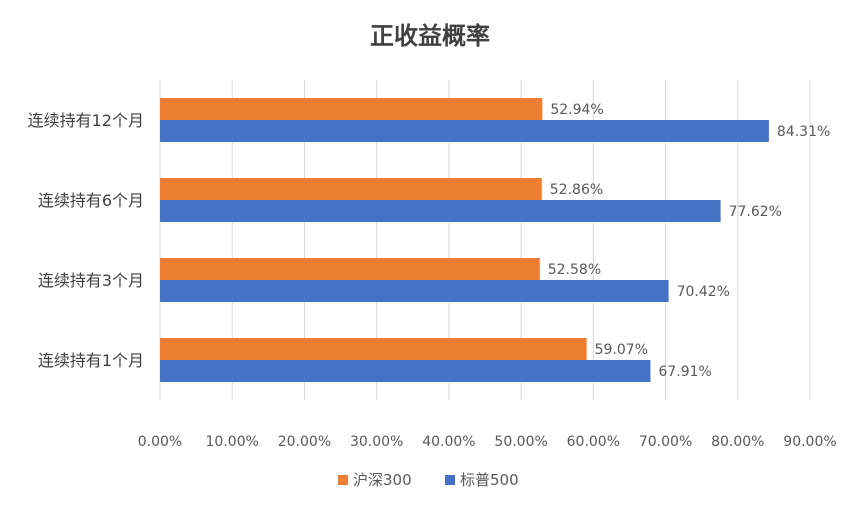 The width and height of the screenshot is (860, 508). I want to click on x-tick-label: 40.00%, so click(448, 442).